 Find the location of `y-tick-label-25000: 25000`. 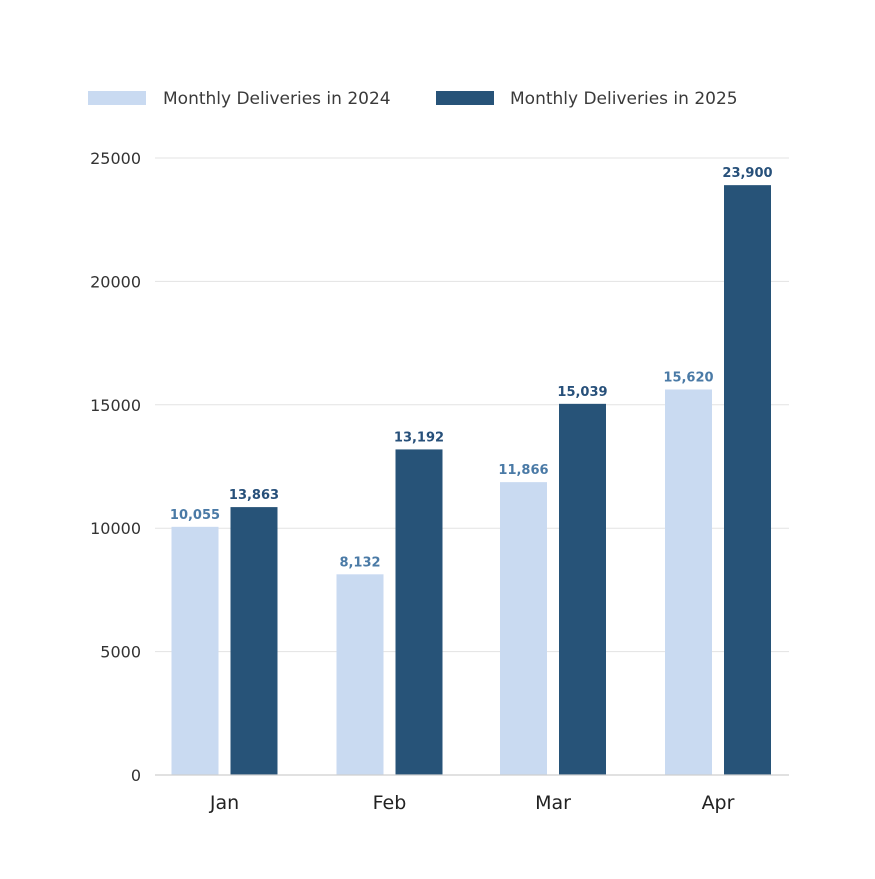

y-tick-label-25000: 25000 is located at coordinates (115, 158).